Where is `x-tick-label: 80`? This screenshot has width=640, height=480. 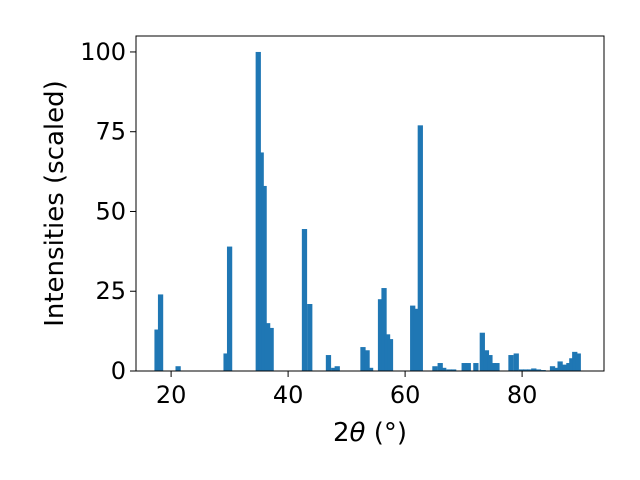
x-tick-label: 80 is located at coordinates (522, 395).